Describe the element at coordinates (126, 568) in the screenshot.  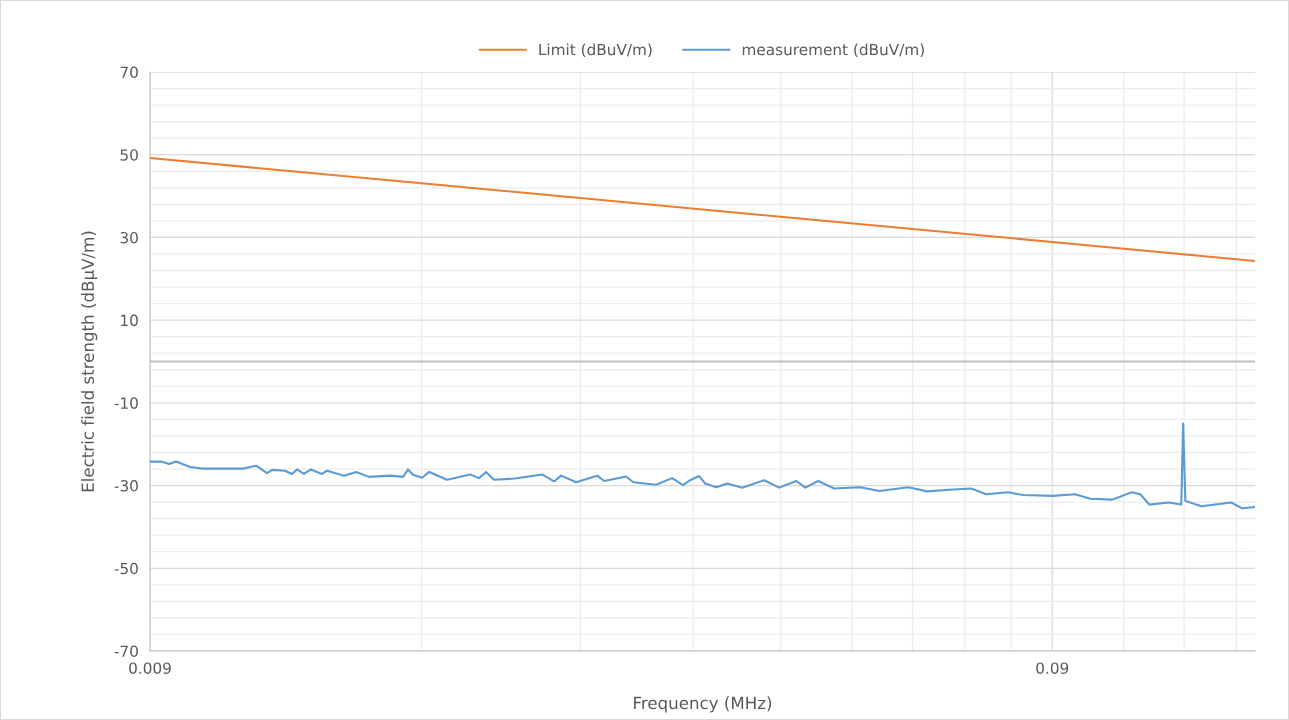
I see `y-tick-label: -50` at that location.